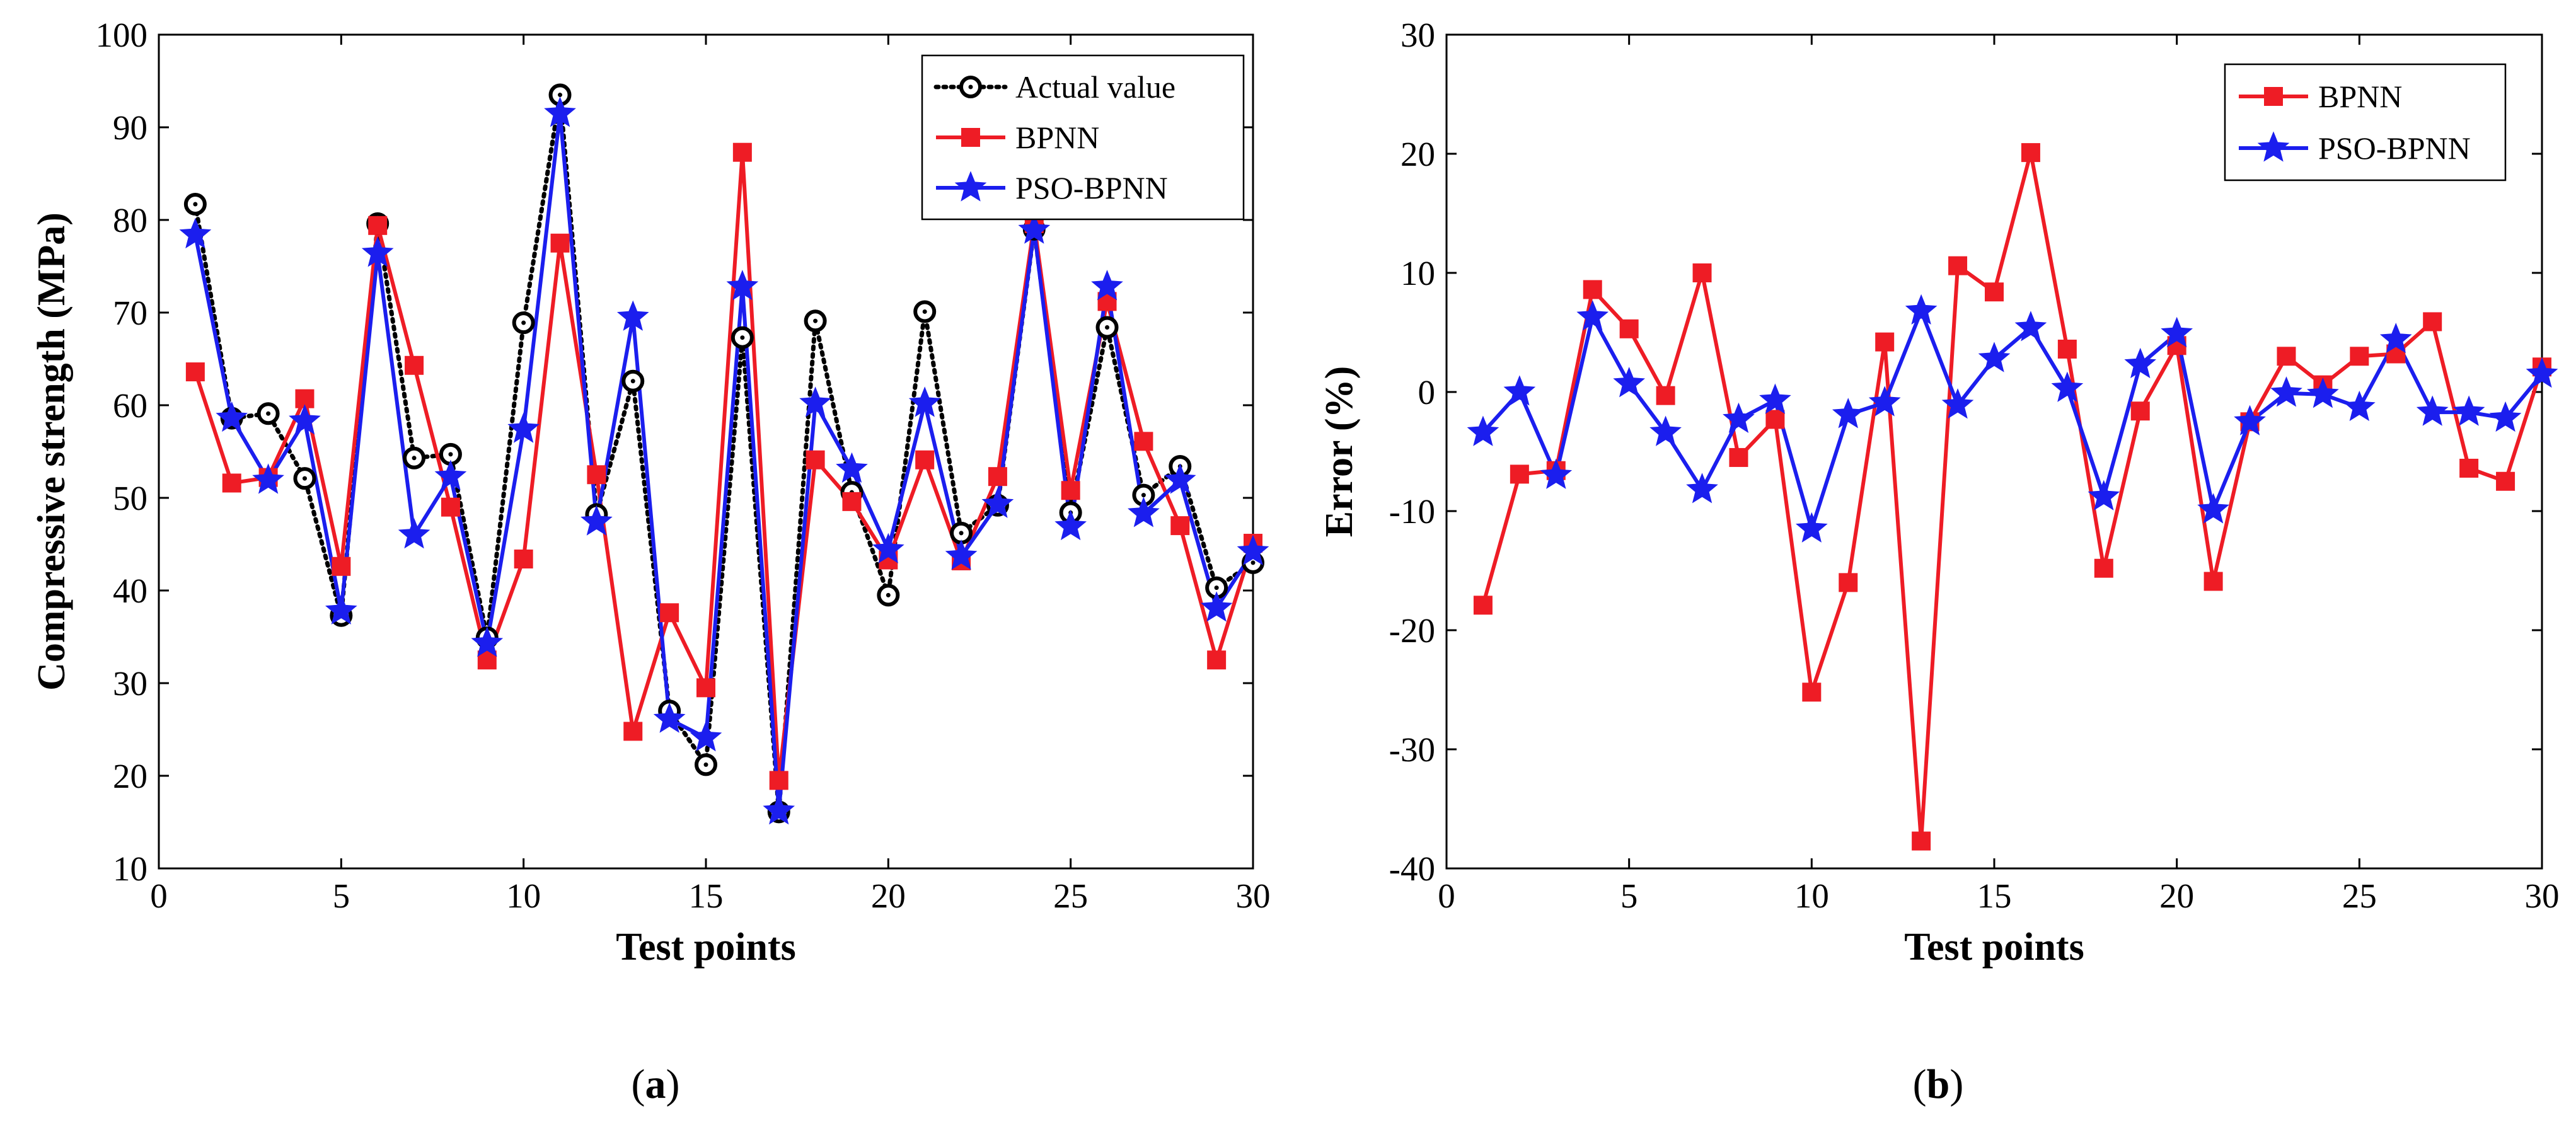  What do you see at coordinates (1412, 749) in the screenshot?
I see `y-tick-label: -30` at bounding box center [1412, 749].